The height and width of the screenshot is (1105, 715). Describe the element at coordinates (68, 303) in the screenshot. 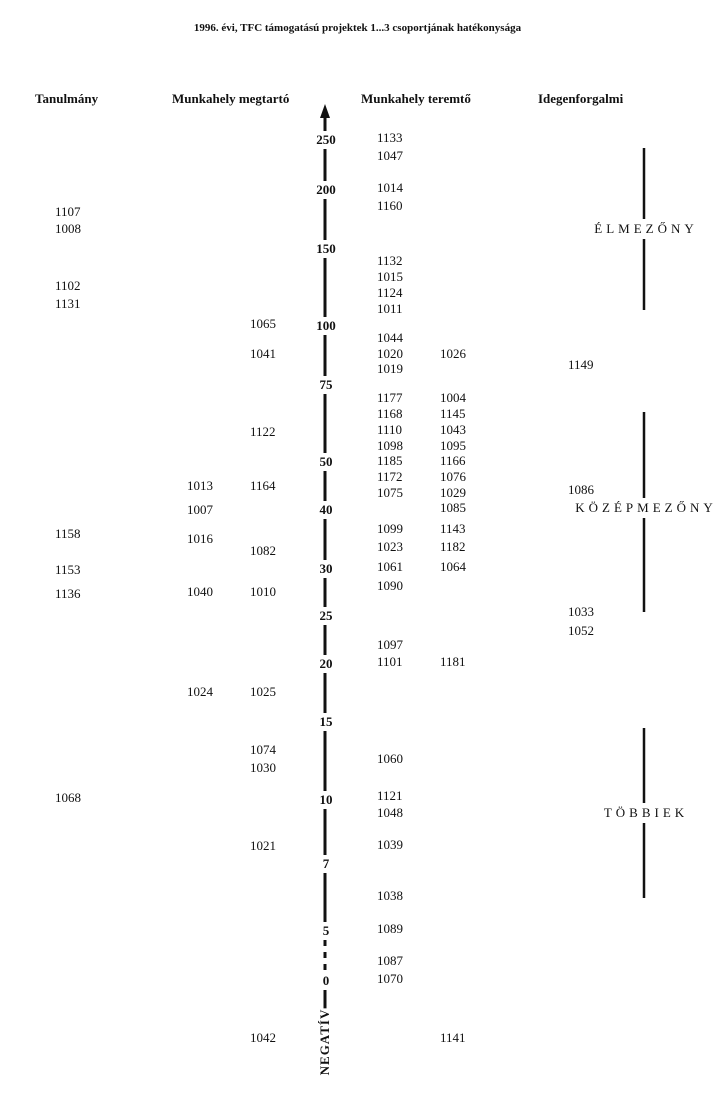

I see `project-id: 1131` at that location.